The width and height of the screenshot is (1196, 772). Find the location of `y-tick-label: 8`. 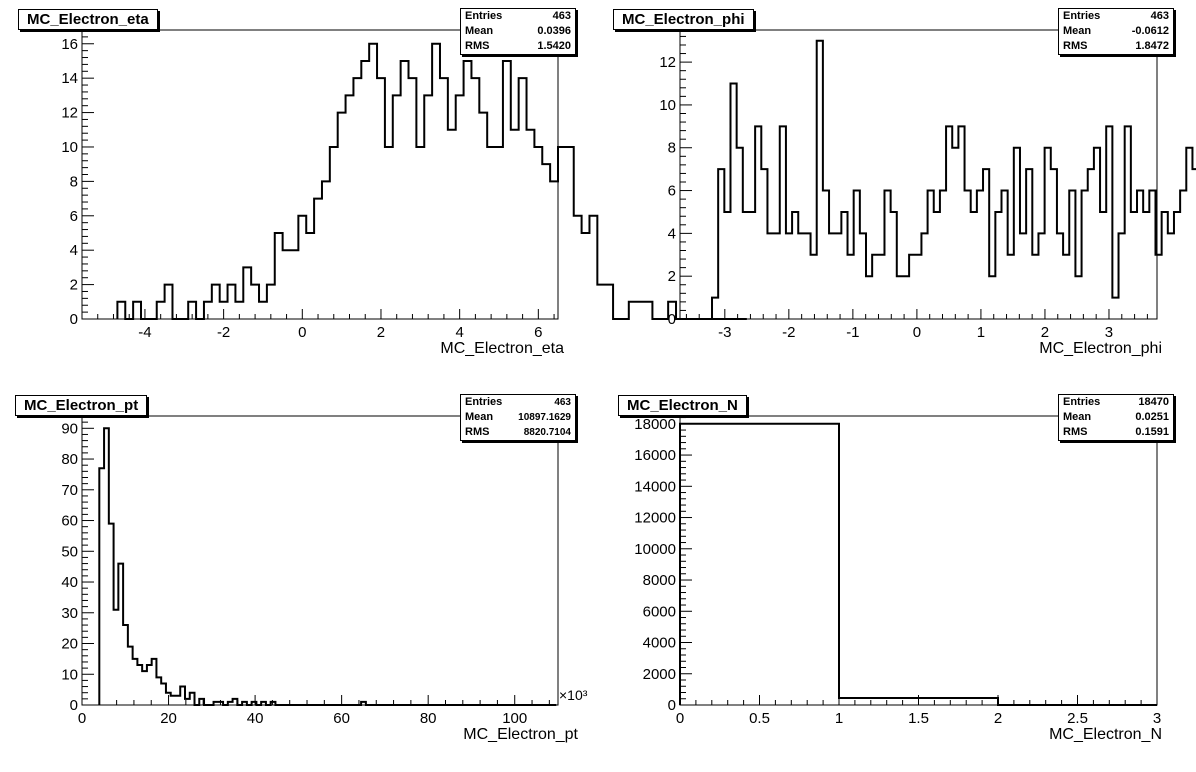

y-tick-label: 8 is located at coordinates (74, 181).